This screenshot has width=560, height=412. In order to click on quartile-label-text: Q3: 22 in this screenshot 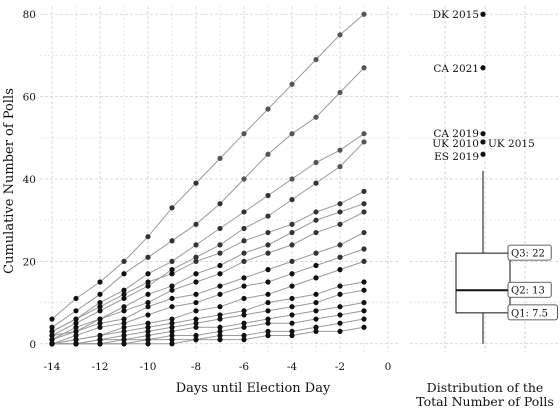, I will do `click(528, 254)`.